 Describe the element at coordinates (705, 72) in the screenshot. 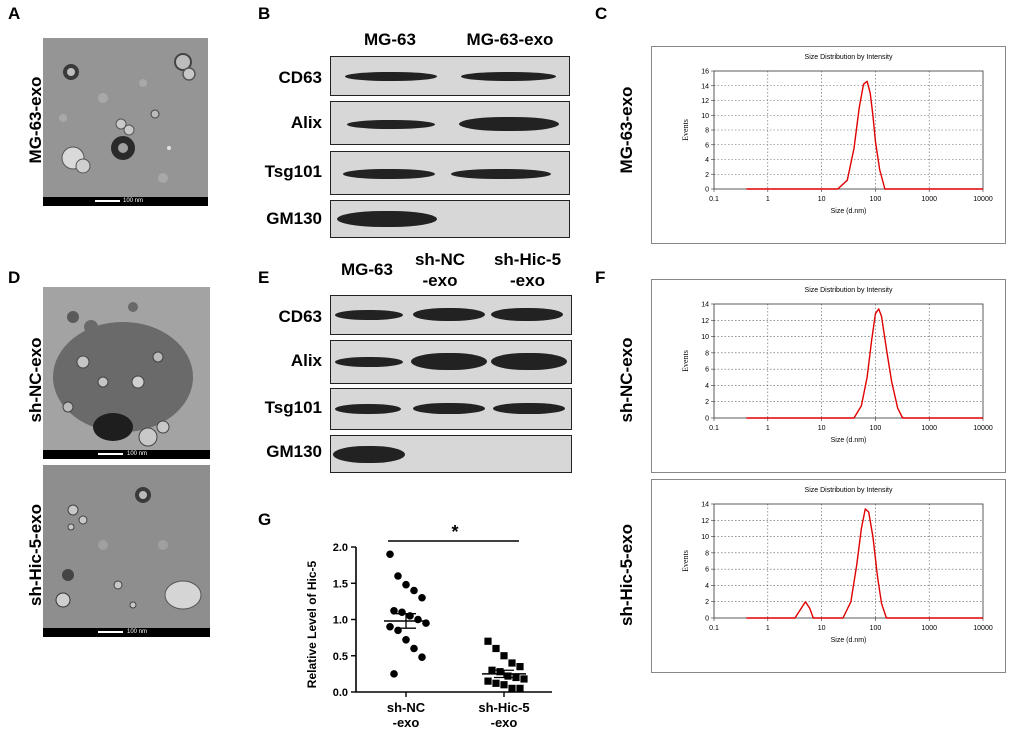

I see `y-tick-label: 16` at that location.